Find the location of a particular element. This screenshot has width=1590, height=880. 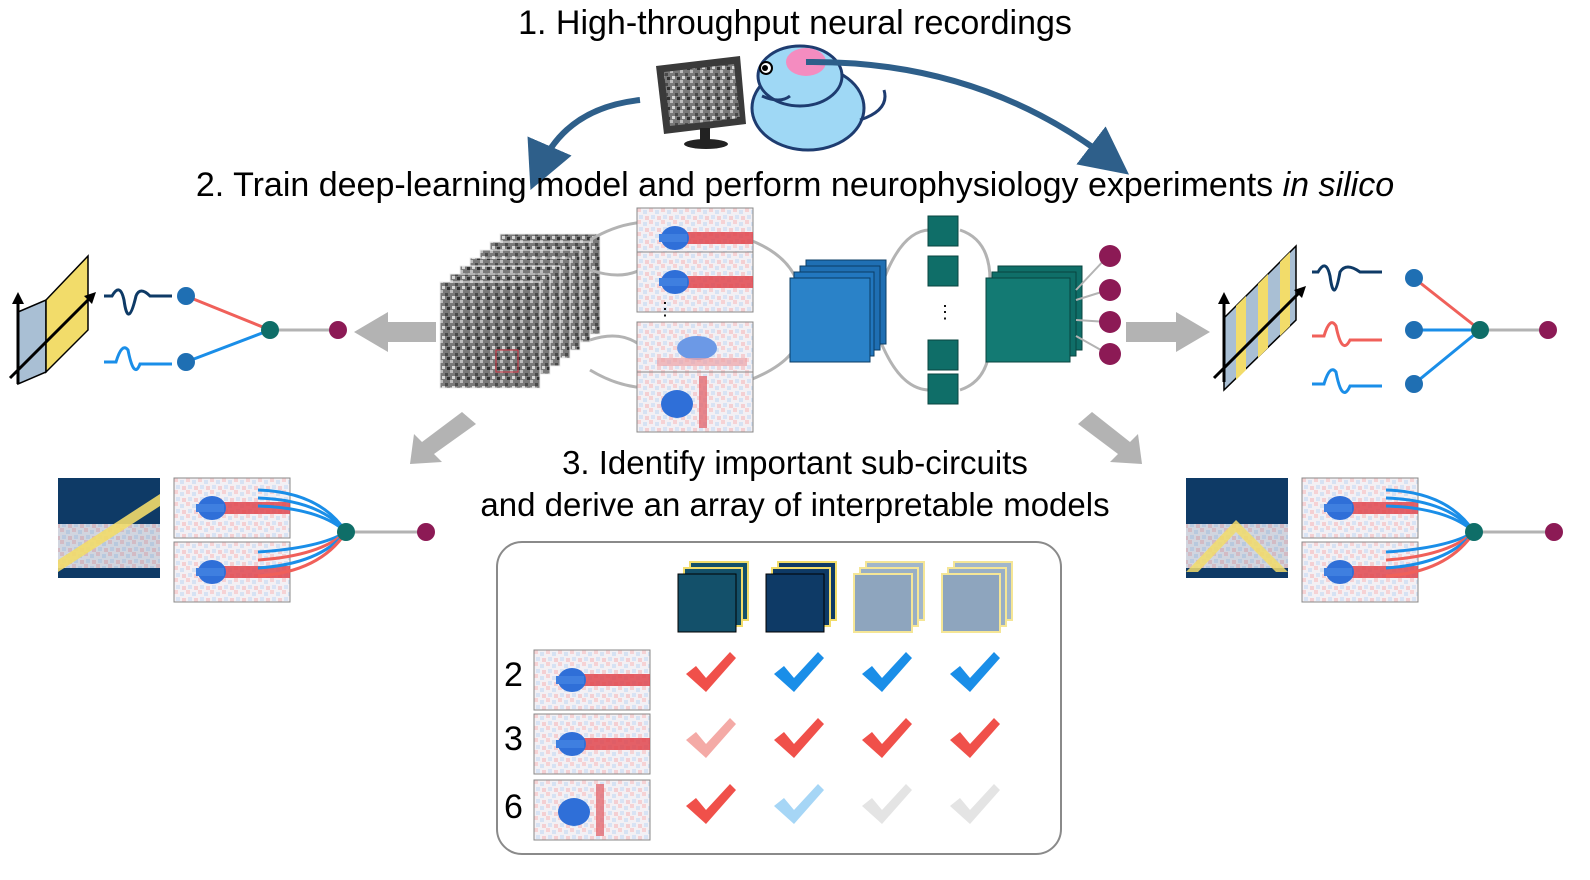

model-comparison-panel is located at coordinates (779, 698).